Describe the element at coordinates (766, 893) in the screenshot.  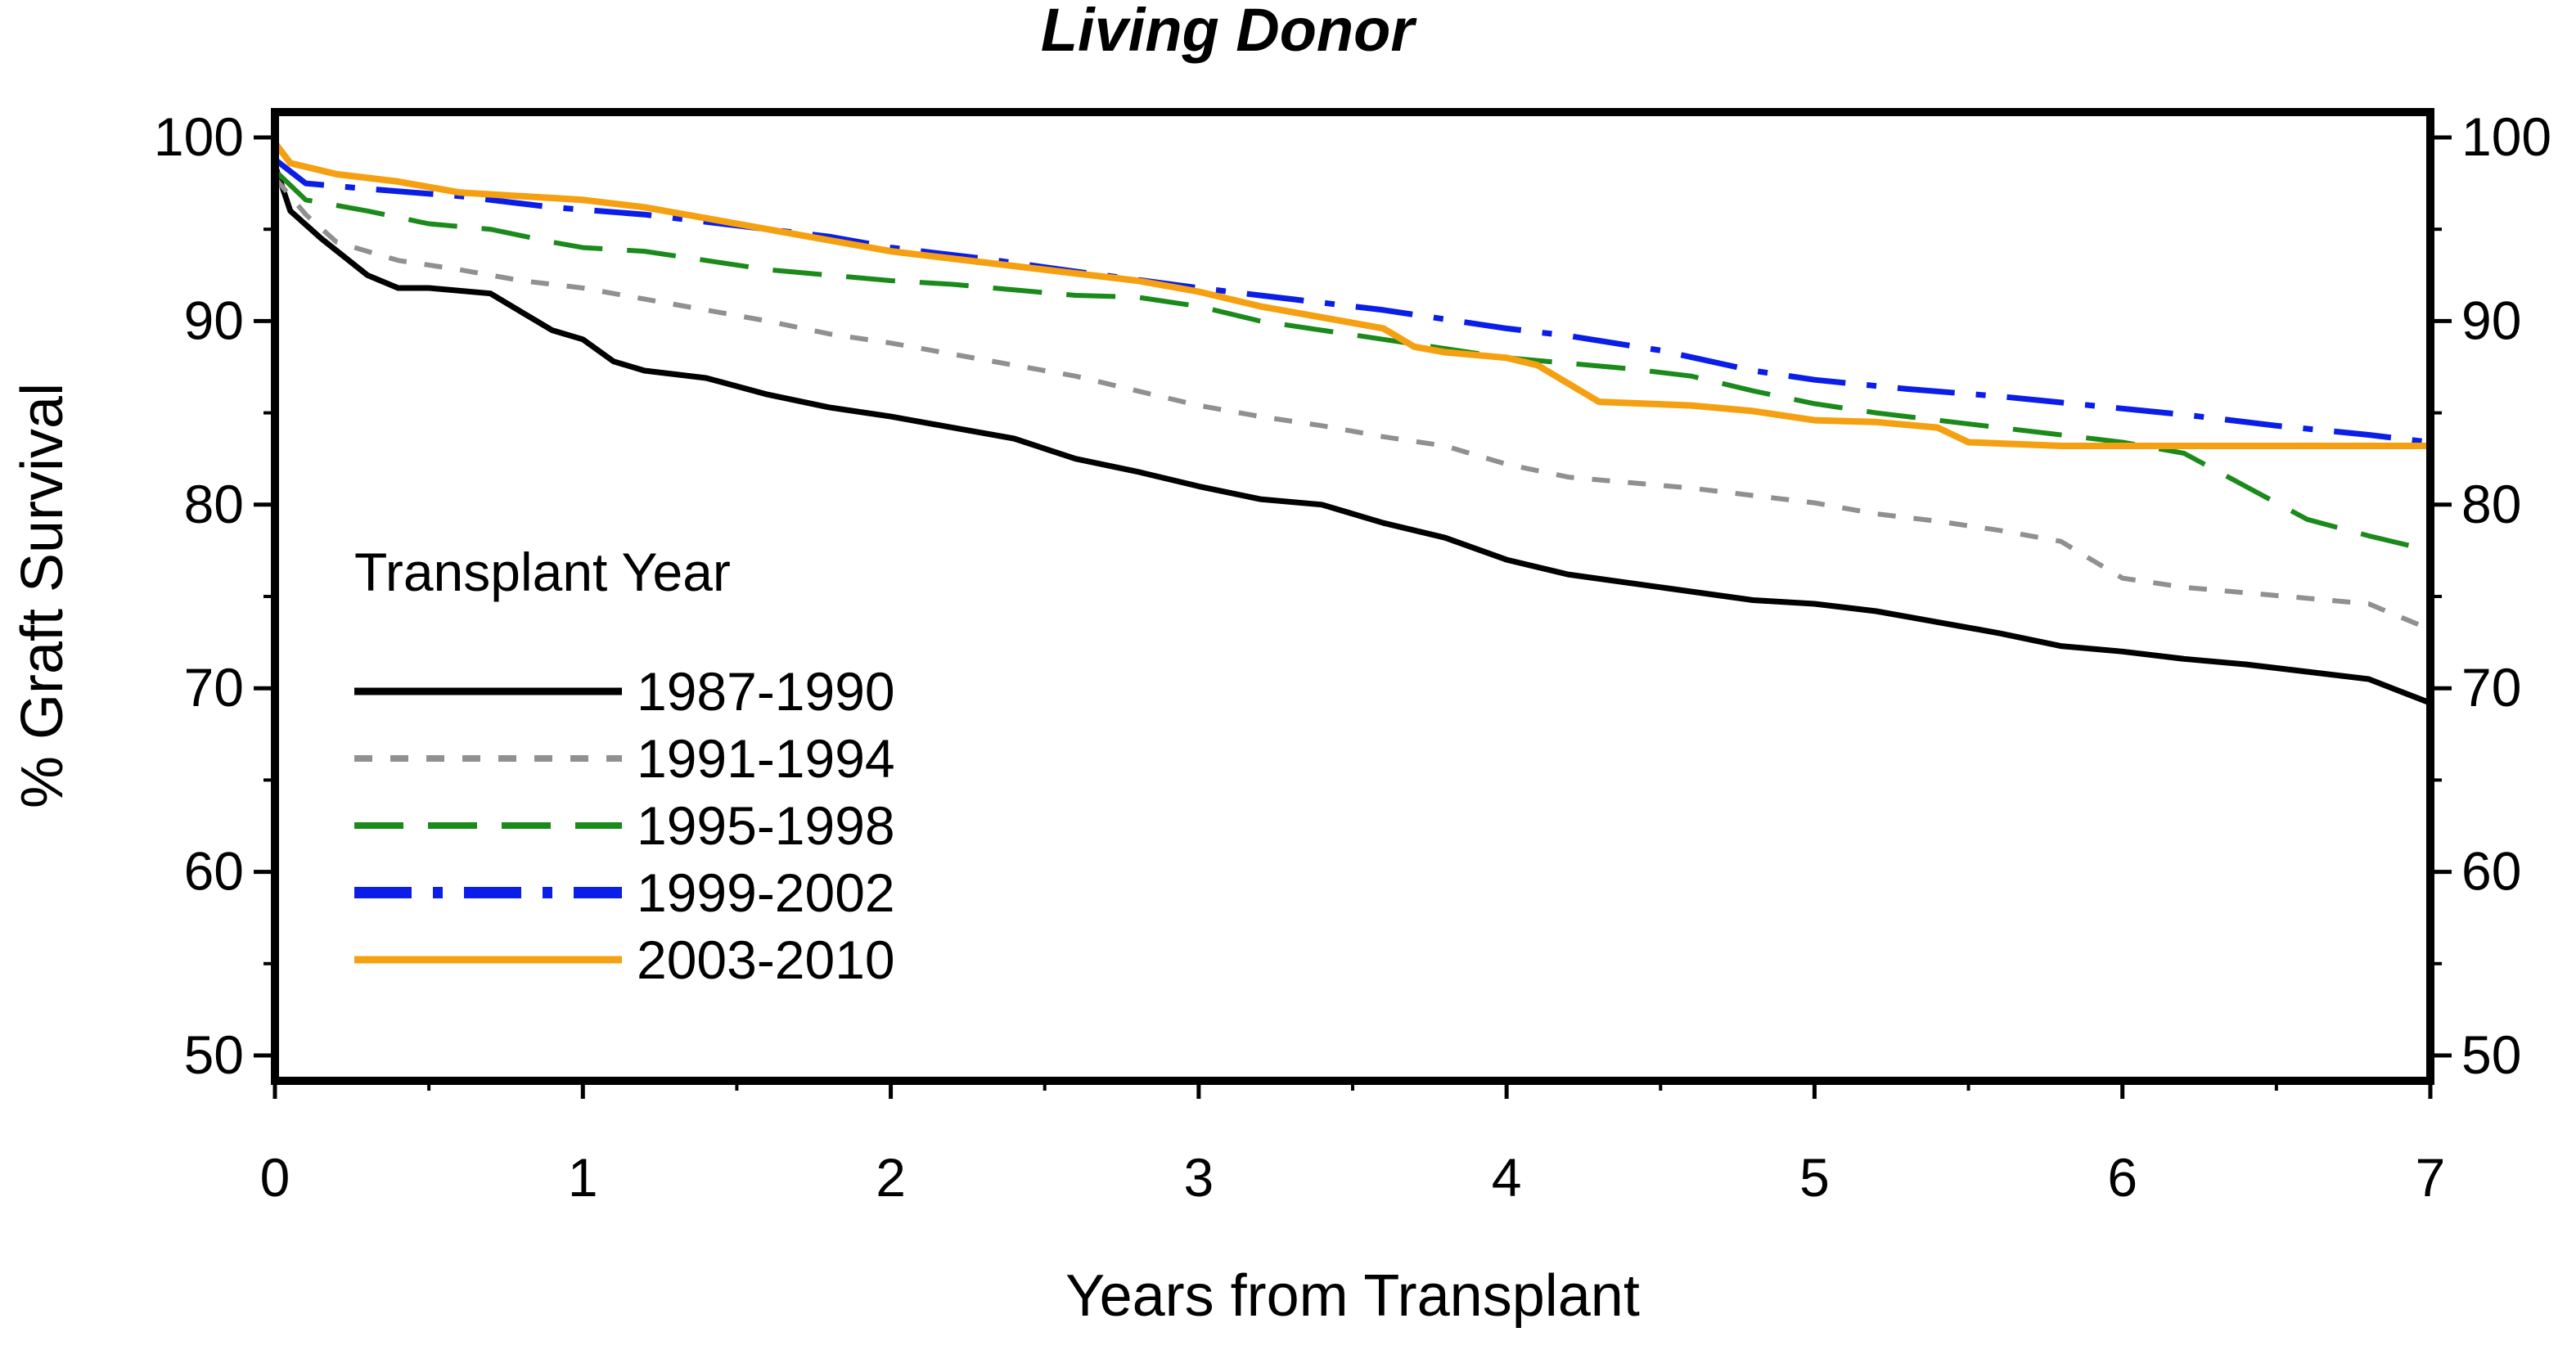
I see `legend-label-1999-2002: 1999-2002` at that location.